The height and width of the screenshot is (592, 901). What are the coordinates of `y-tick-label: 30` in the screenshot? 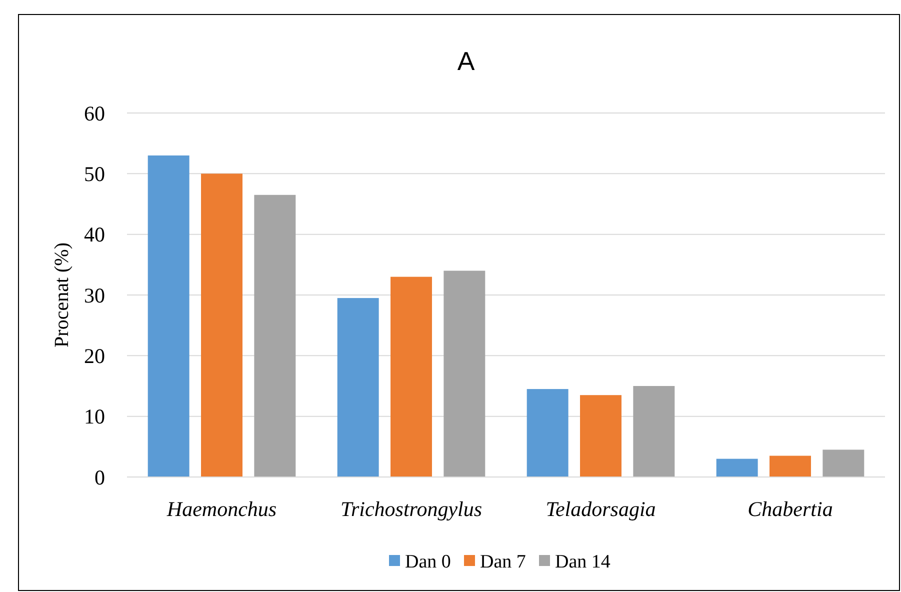 It's located at (94, 295).